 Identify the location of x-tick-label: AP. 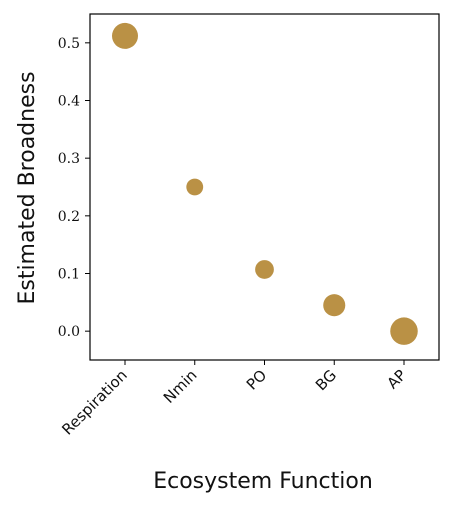
(396, 379).